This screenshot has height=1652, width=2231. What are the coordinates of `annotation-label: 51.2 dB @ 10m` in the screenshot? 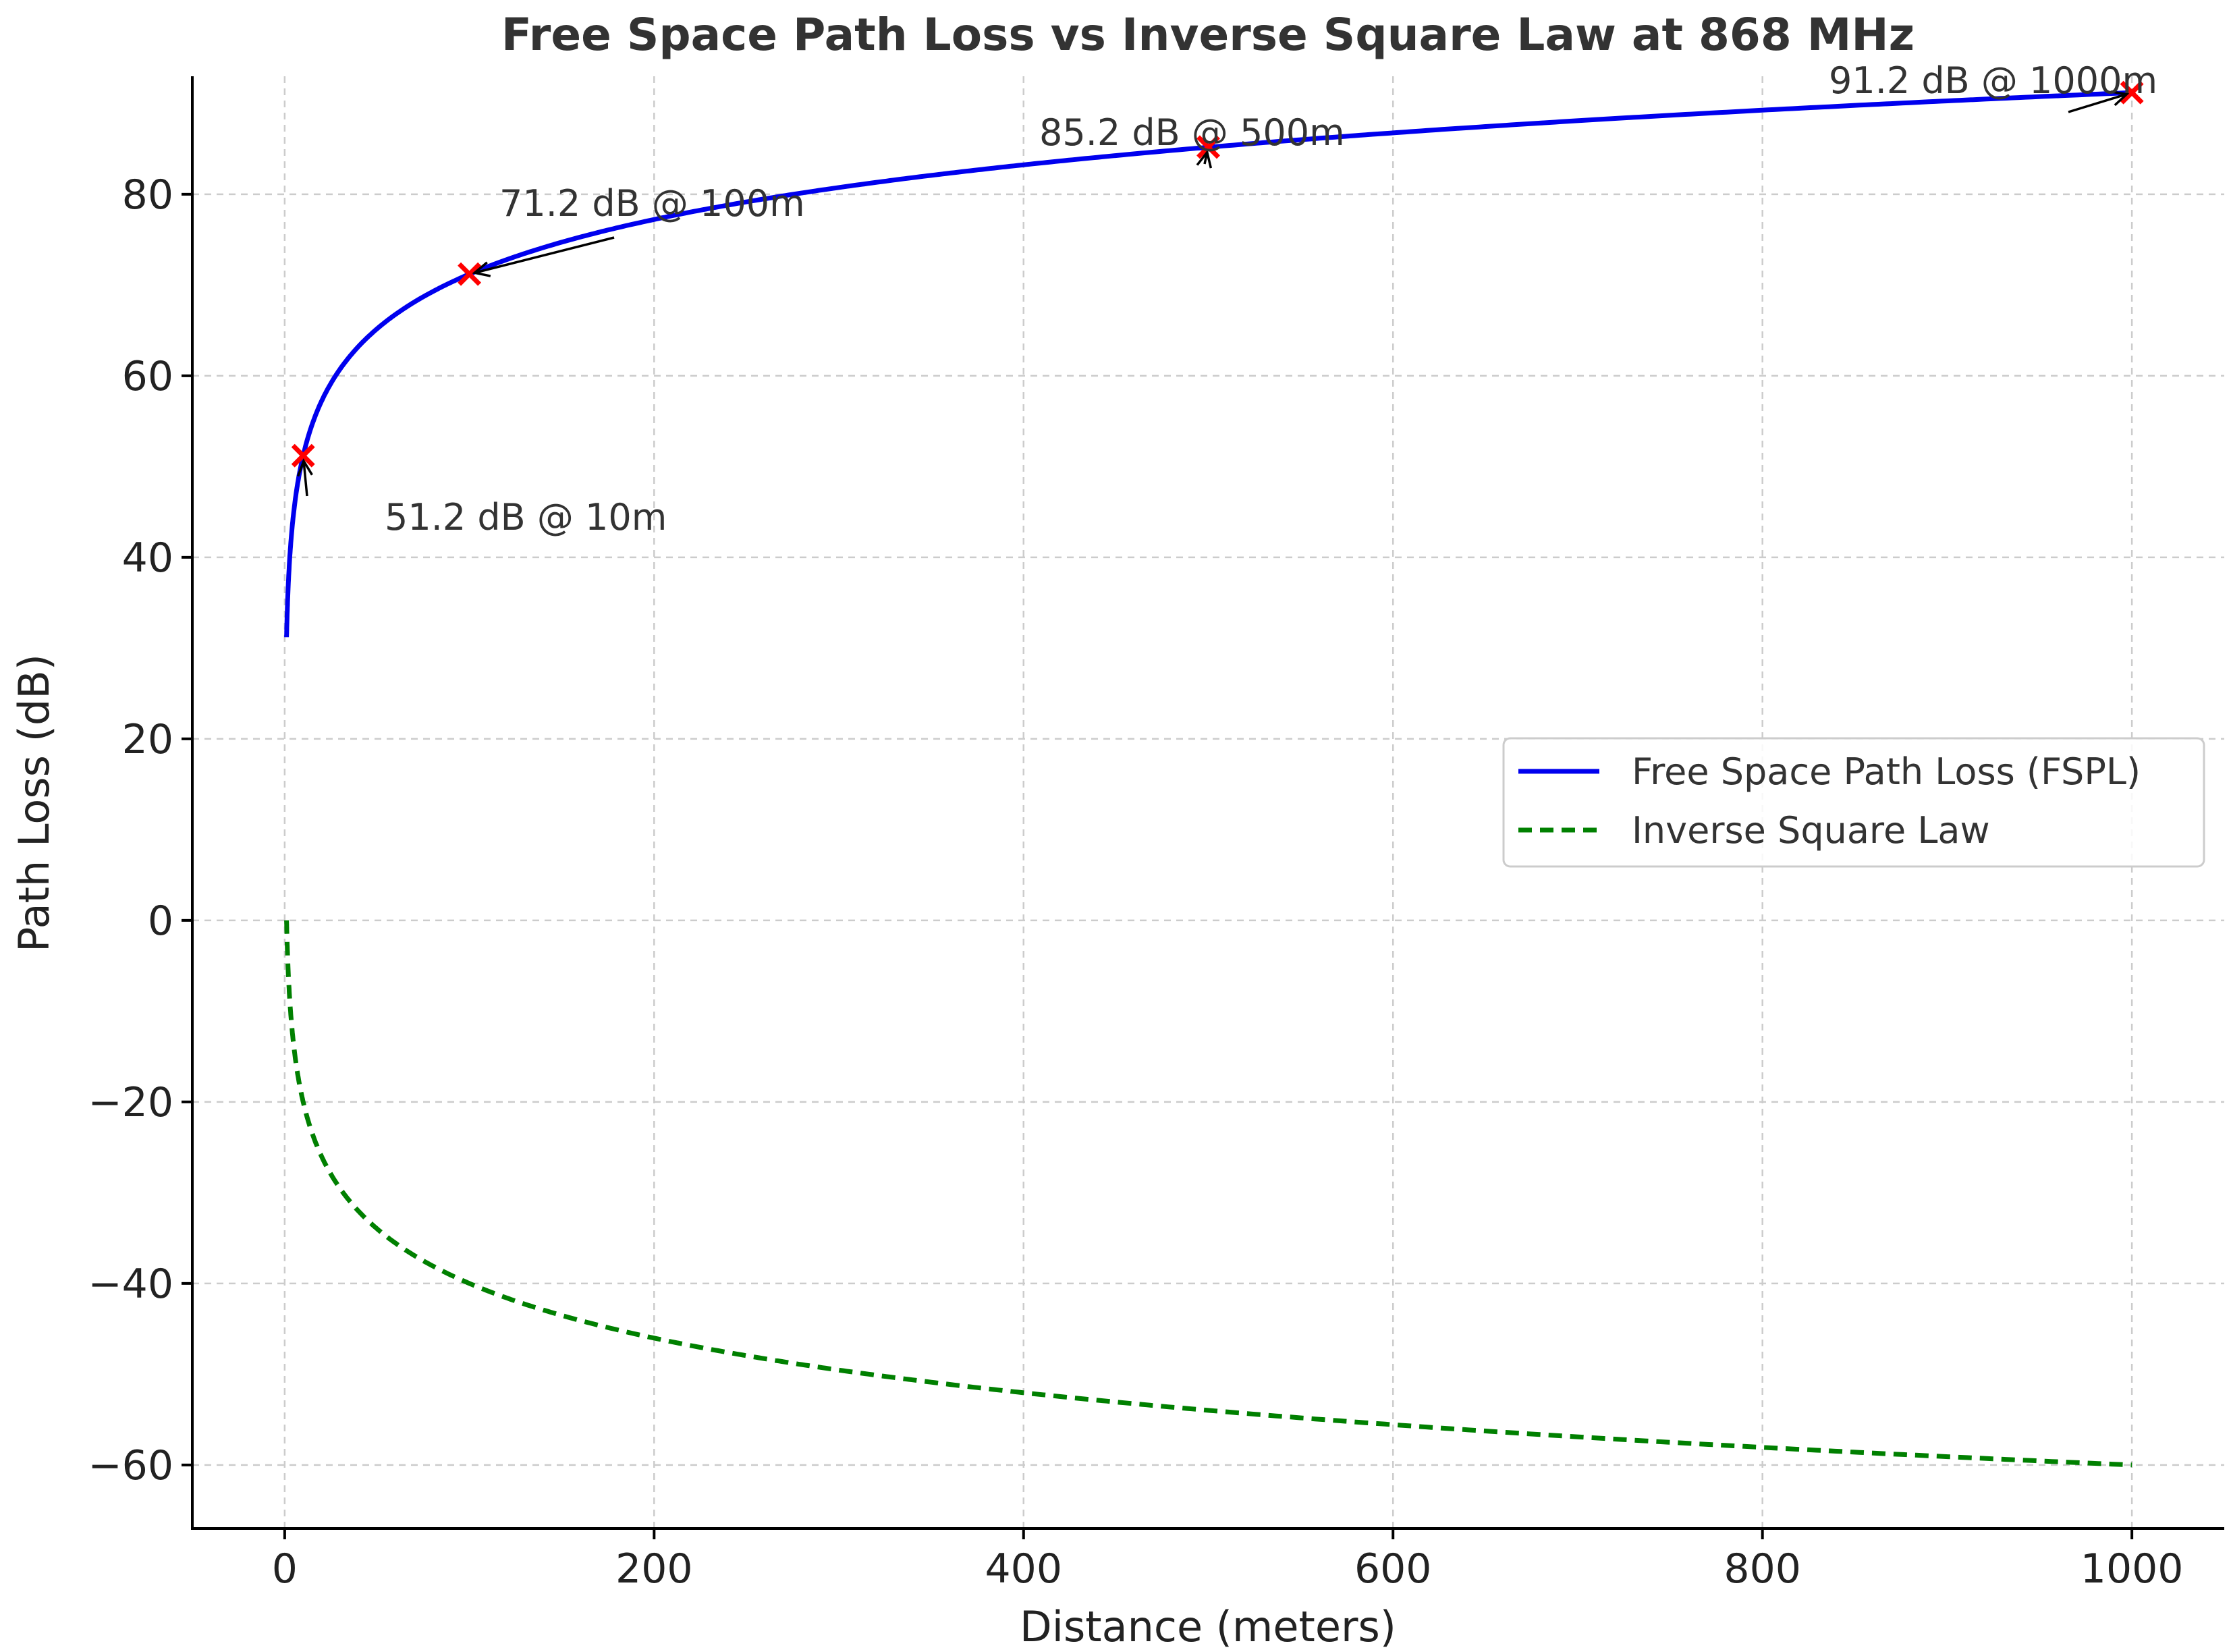 It's located at (526, 517).